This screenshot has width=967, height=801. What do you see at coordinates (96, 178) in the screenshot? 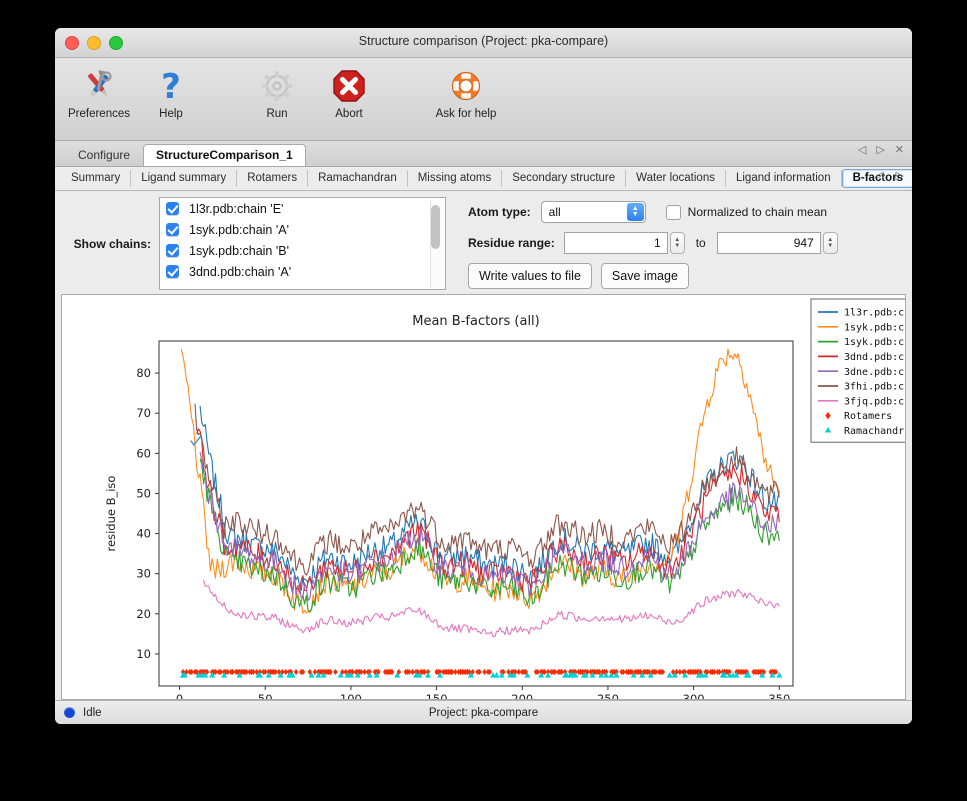
I see `tab-summary: Summary` at bounding box center [96, 178].